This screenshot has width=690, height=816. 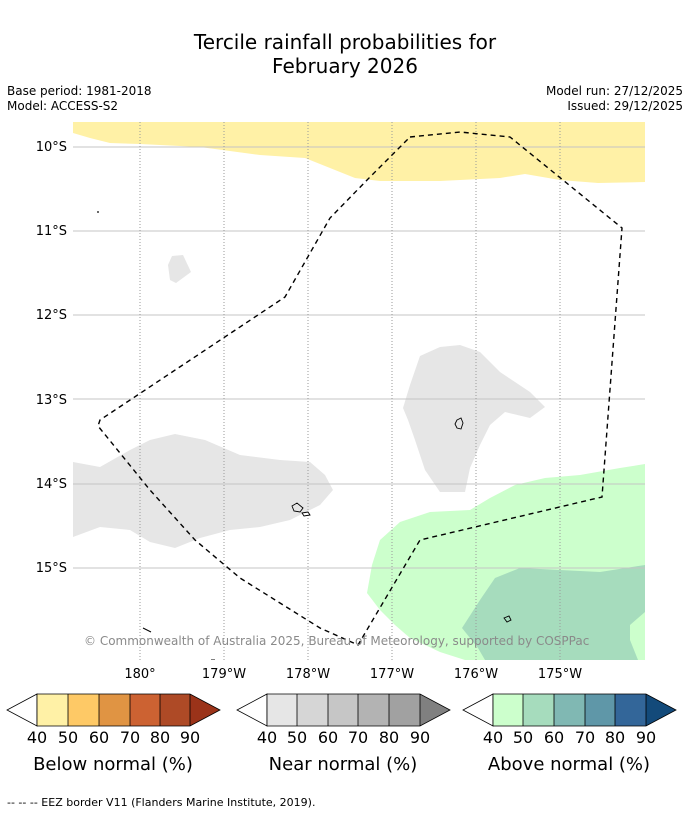 I want to click on above-outline, so click(x=584, y=710).